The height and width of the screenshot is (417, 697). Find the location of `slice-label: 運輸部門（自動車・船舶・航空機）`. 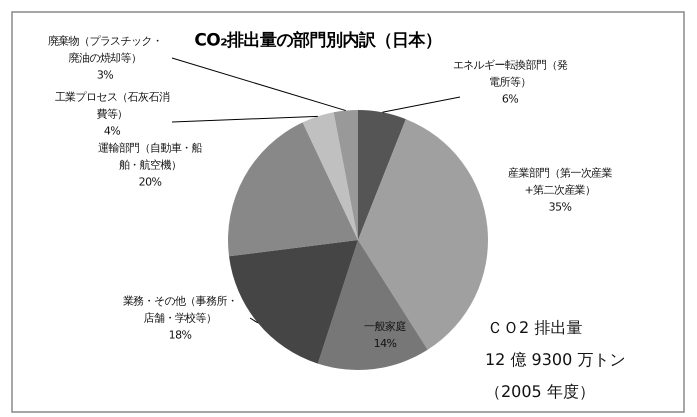

slice-label: 運輸部門（自動車・船舶・航空機） is located at coordinates (150, 157).